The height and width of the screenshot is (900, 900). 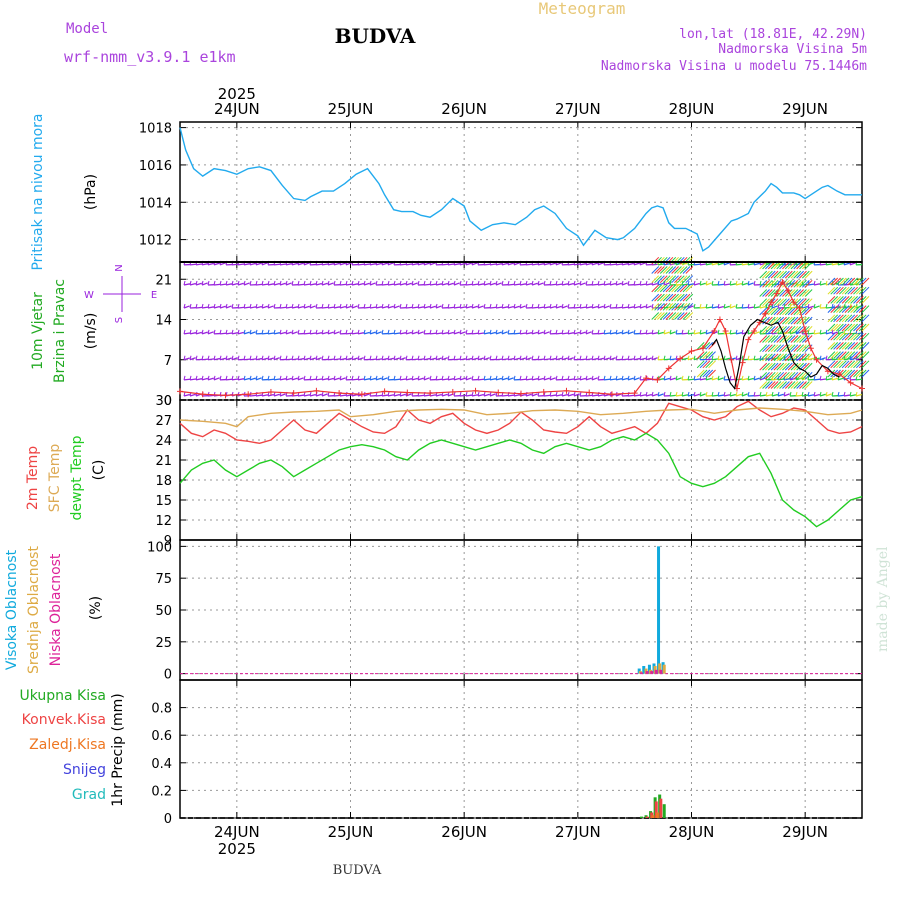 What do you see at coordinates (168, 361) in the screenshot?
I see `y-tick-label: 7` at bounding box center [168, 361].